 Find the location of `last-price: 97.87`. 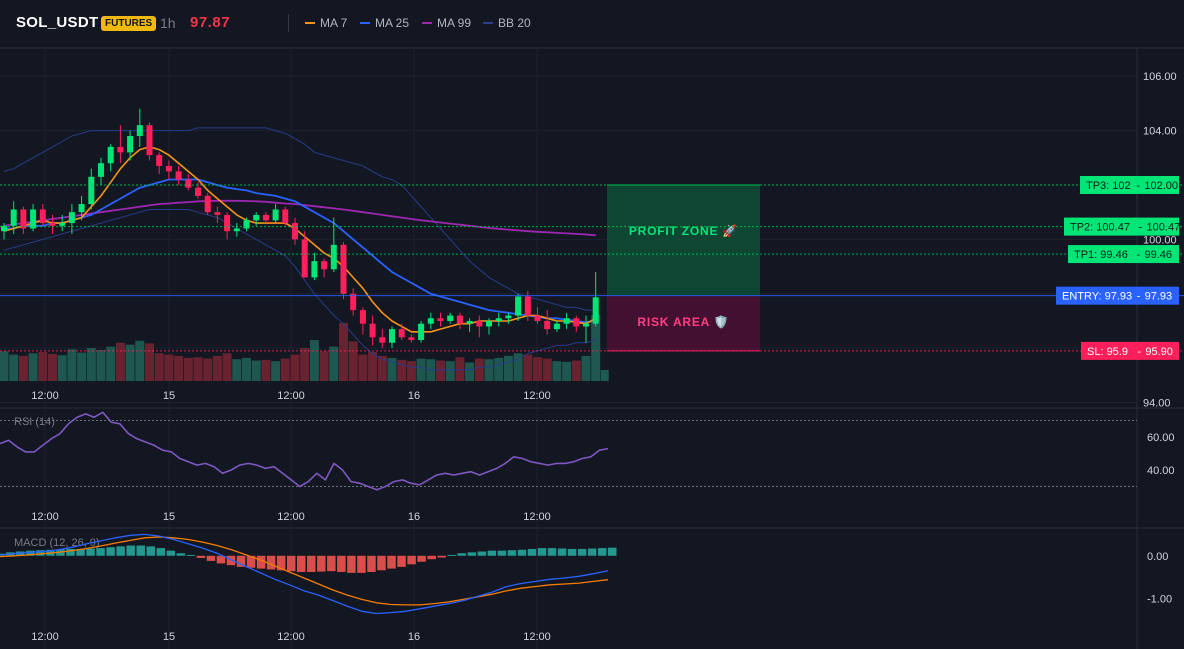

last-price: 97.87 is located at coordinates (210, 22).